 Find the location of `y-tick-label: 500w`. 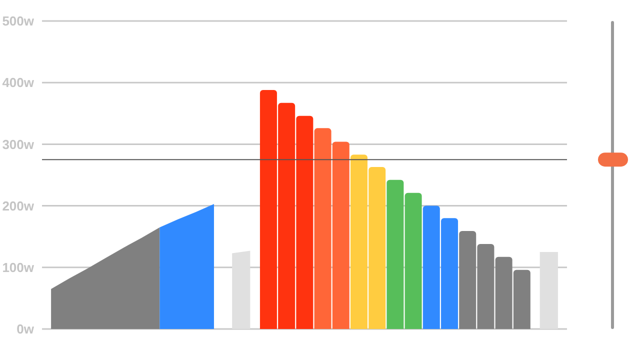

y-tick-label: 500w is located at coordinates (18, 21).